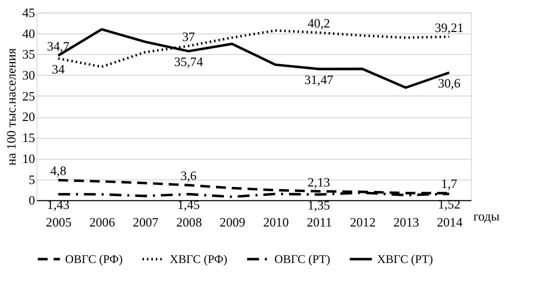 The height and width of the screenshot is (285, 539). Describe the element at coordinates (319, 79) in the screenshot. I see `data-label: 31,47` at that location.